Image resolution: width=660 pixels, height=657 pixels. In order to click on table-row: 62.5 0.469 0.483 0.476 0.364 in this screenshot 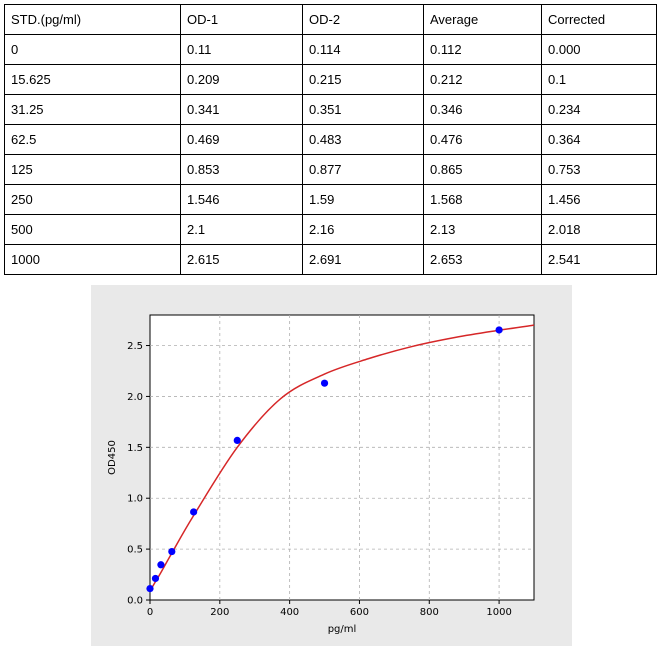, I will do `click(330, 139)`.